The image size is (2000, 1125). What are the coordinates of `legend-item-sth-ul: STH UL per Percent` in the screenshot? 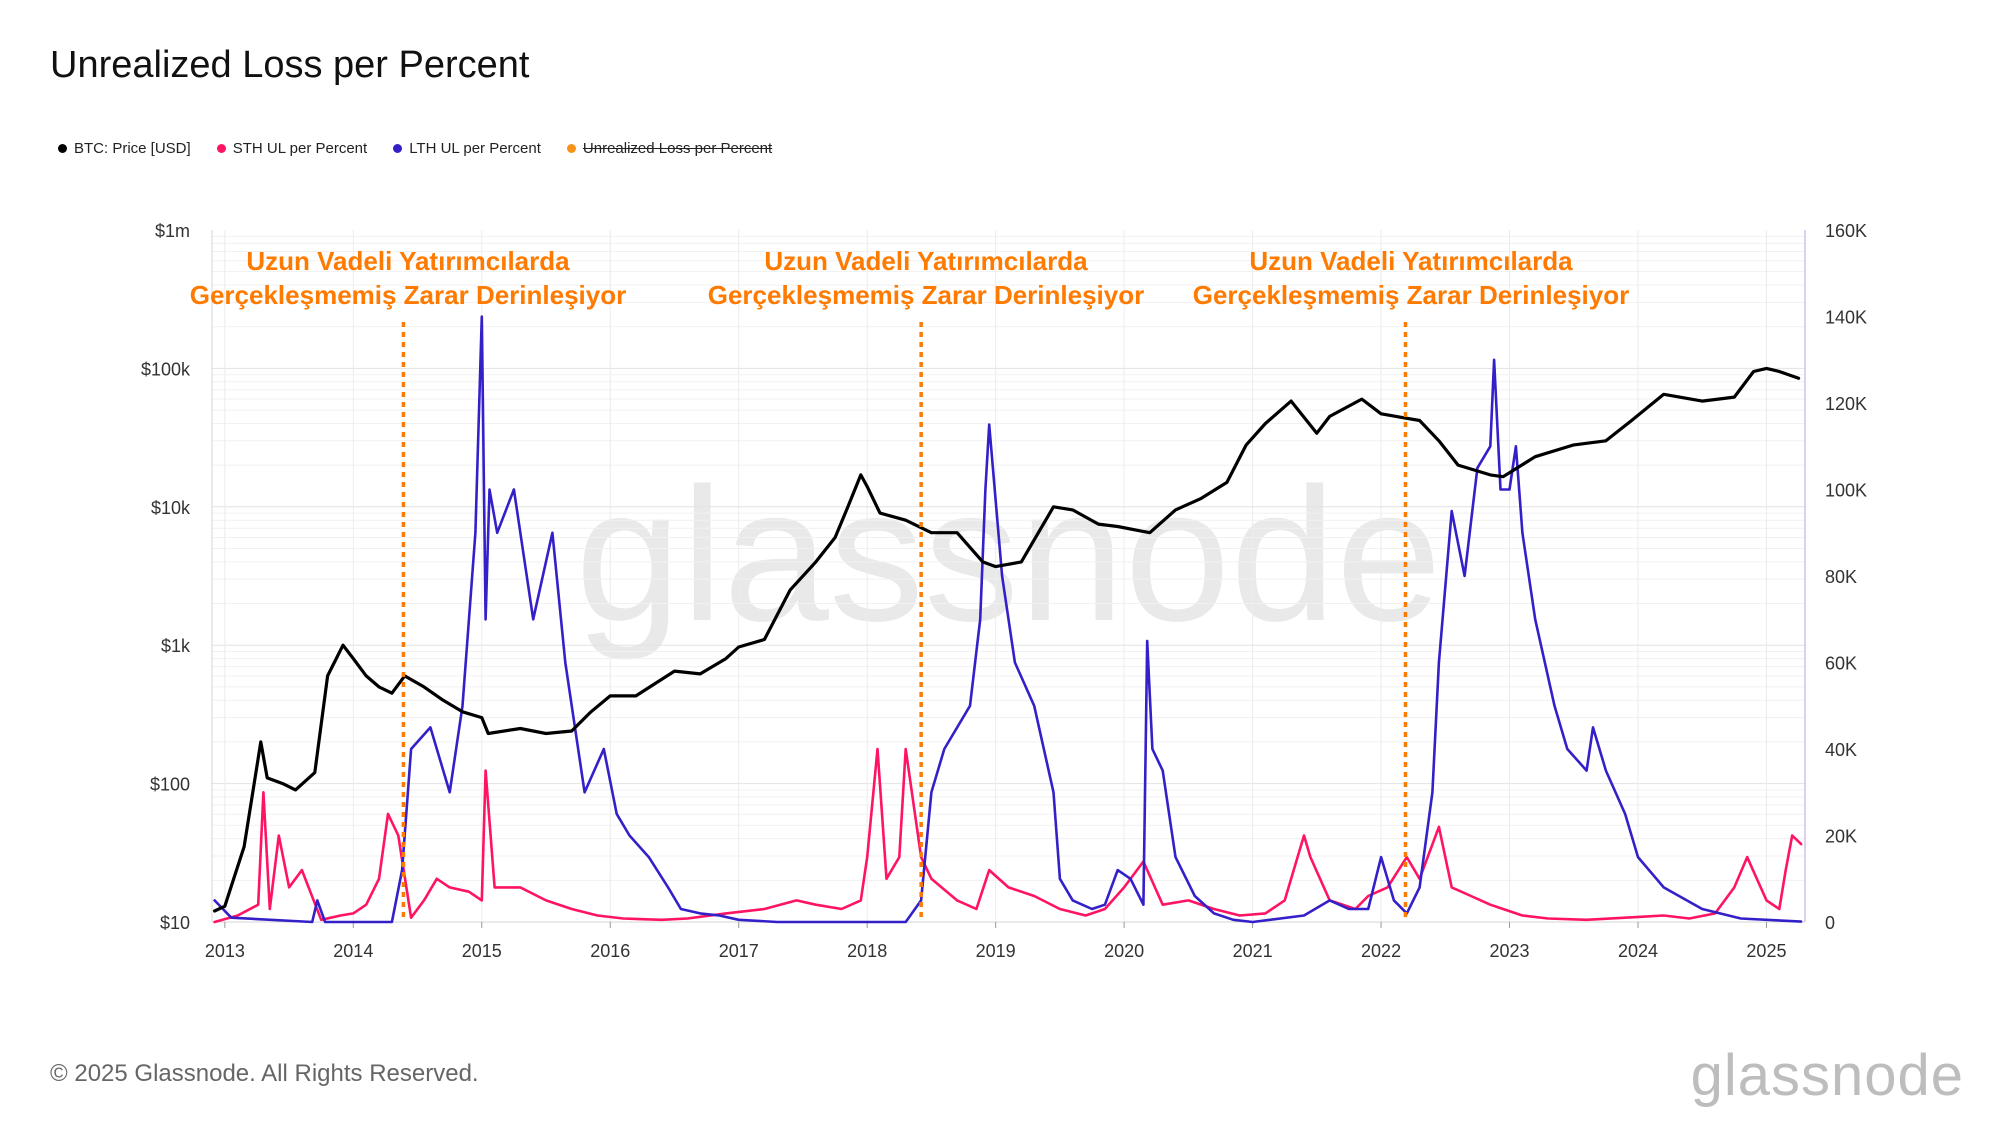 It's located at (292, 148).